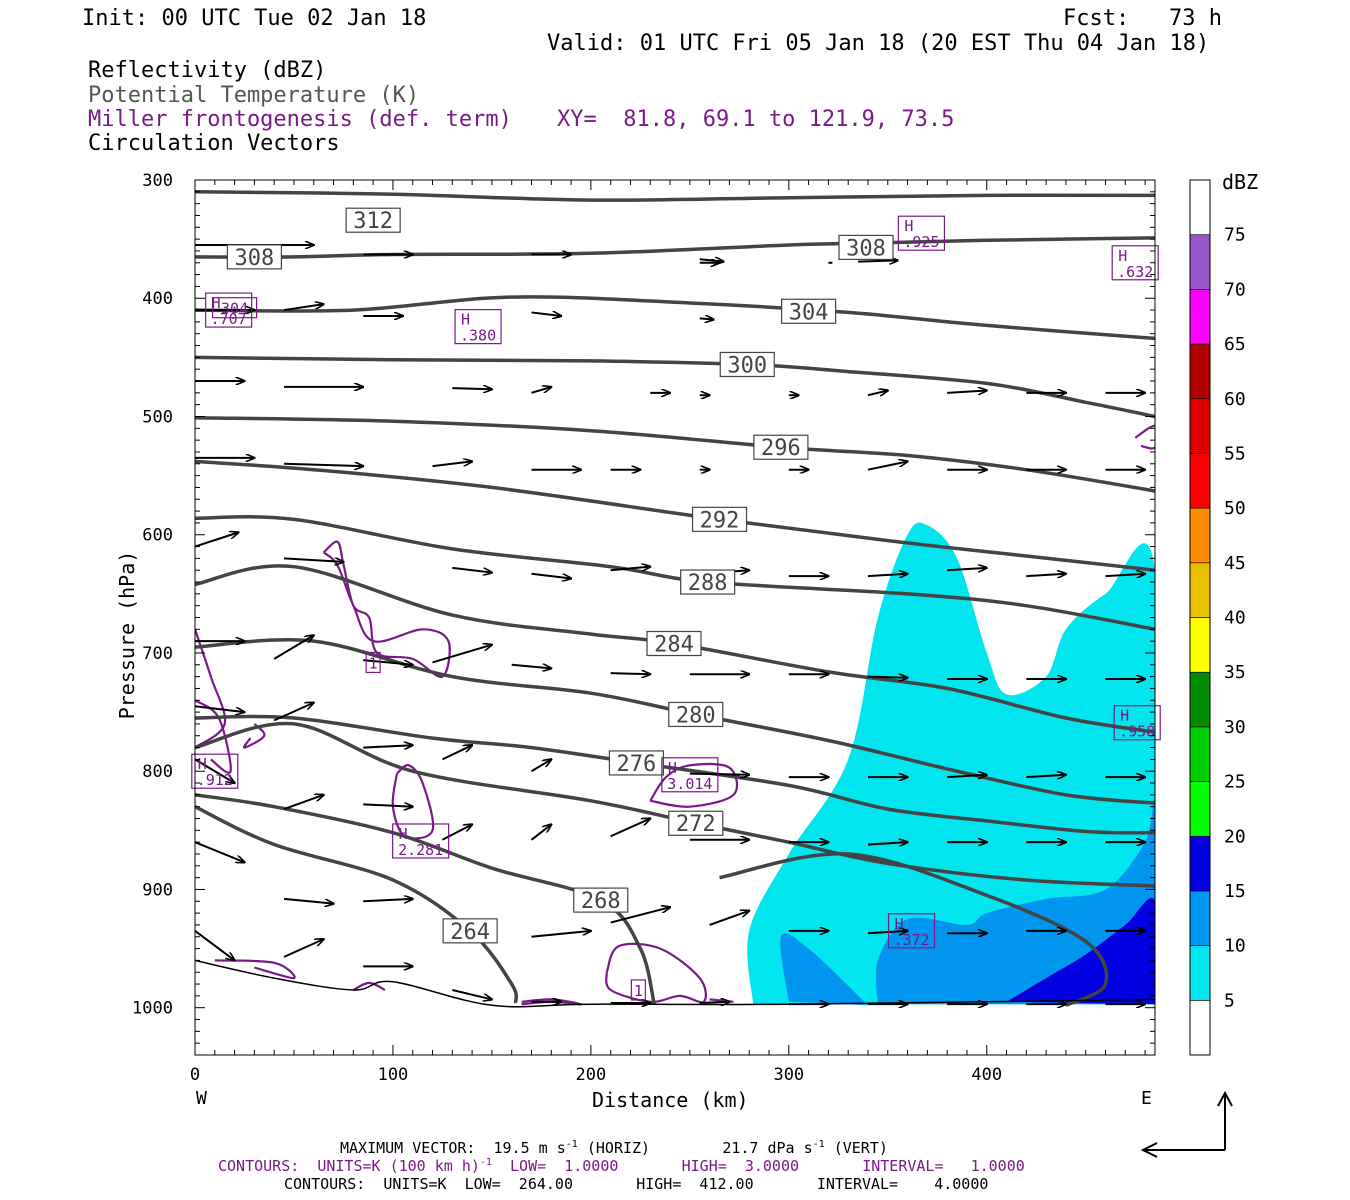  I want to click on theta-label-288: 288, so click(708, 583).